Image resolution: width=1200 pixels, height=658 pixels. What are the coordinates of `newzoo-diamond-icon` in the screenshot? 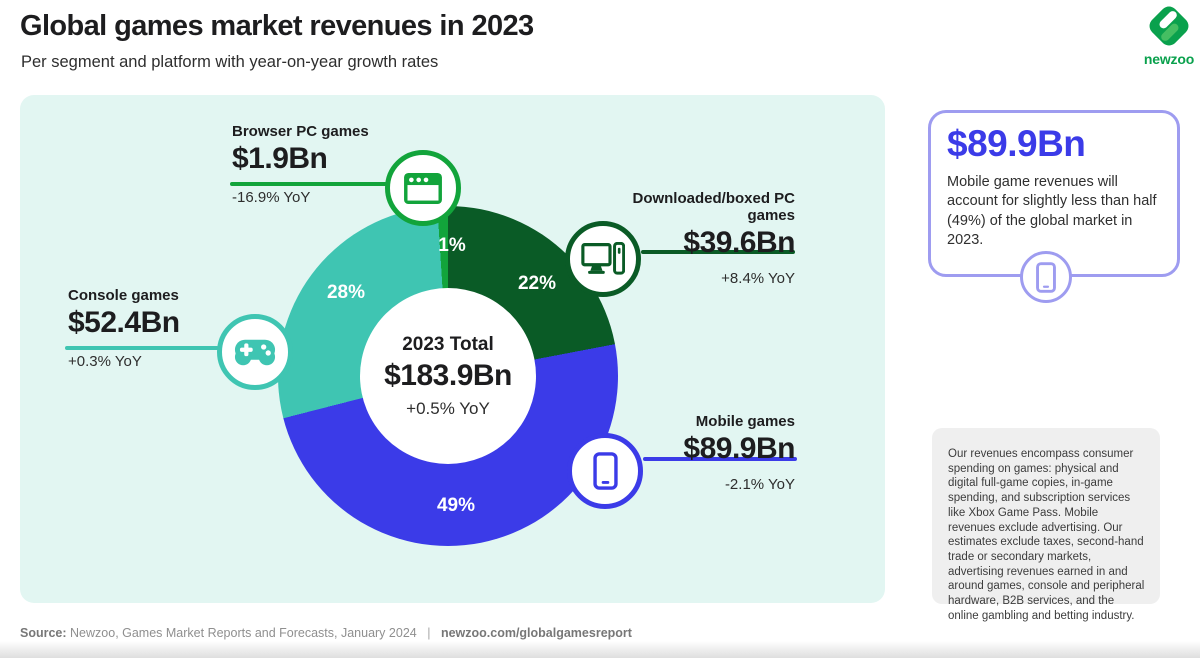 It's located at (1169, 29).